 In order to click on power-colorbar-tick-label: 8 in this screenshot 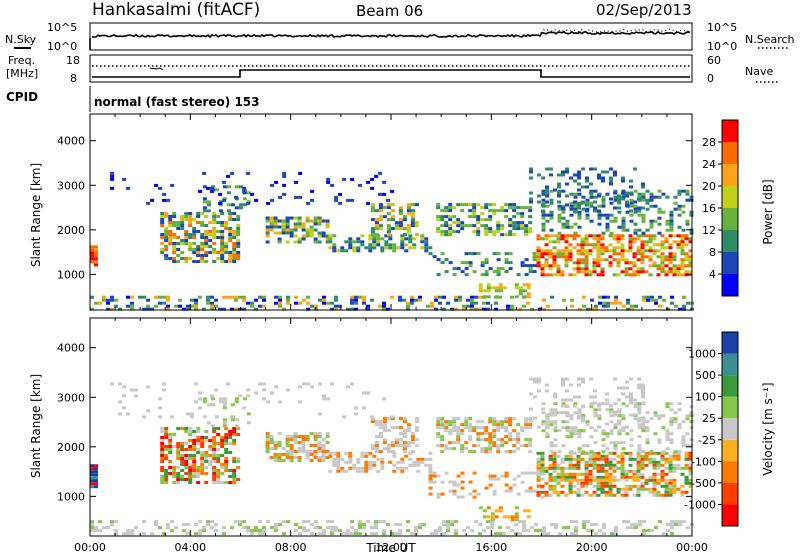, I will do `click(712, 252)`.